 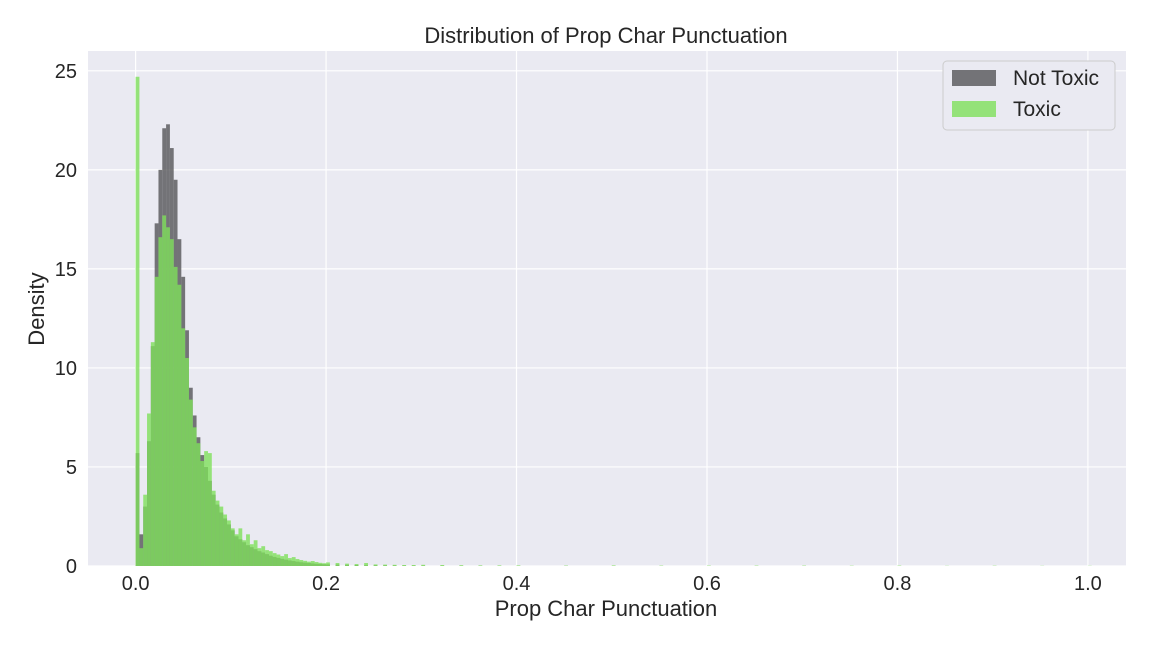 I want to click on y-tick-label: 5, so click(x=71, y=468).